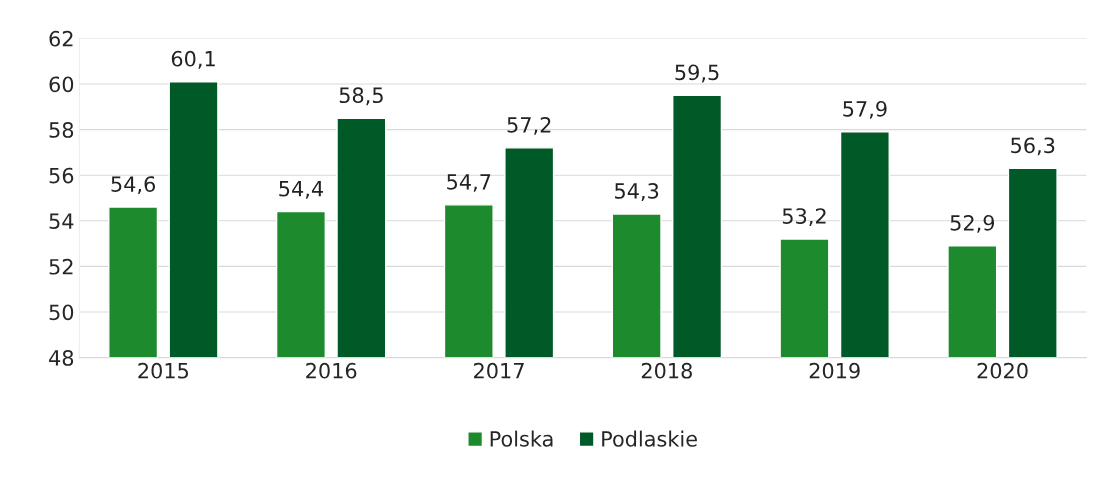  What do you see at coordinates (1033, 146) in the screenshot?
I see `data-label: 56,3` at bounding box center [1033, 146].